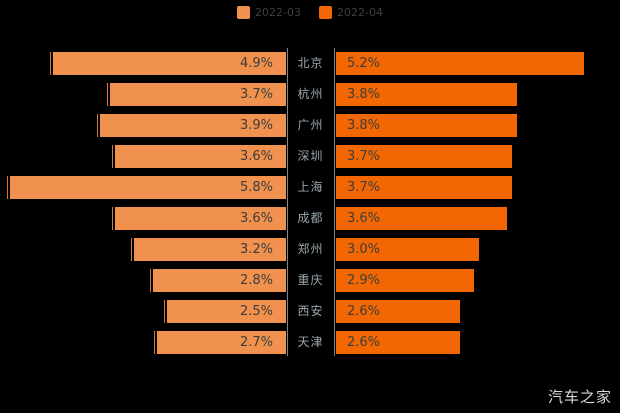 This screenshot has height=413, width=620. I want to click on bar-value-label: 5.8%, so click(256, 187).